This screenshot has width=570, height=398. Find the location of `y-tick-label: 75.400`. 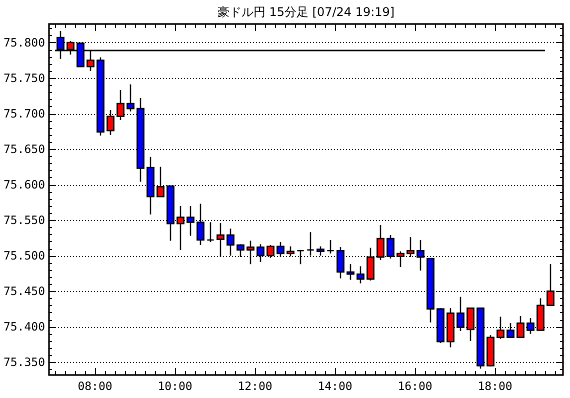

y-tick-label: 75.400 is located at coordinates (24, 327).